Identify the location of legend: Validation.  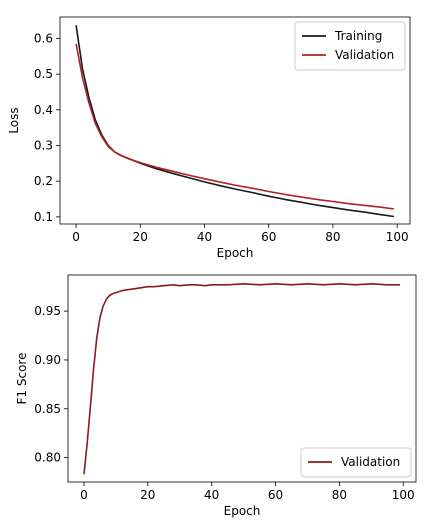
(356, 462).